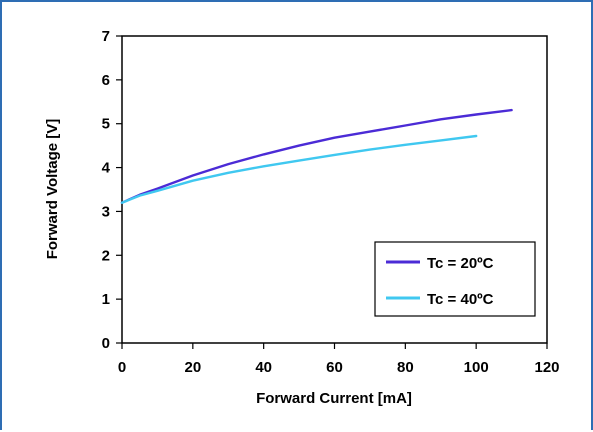 The height and width of the screenshot is (432, 593). What do you see at coordinates (106, 211) in the screenshot?
I see `y-tick-label: 3` at bounding box center [106, 211].